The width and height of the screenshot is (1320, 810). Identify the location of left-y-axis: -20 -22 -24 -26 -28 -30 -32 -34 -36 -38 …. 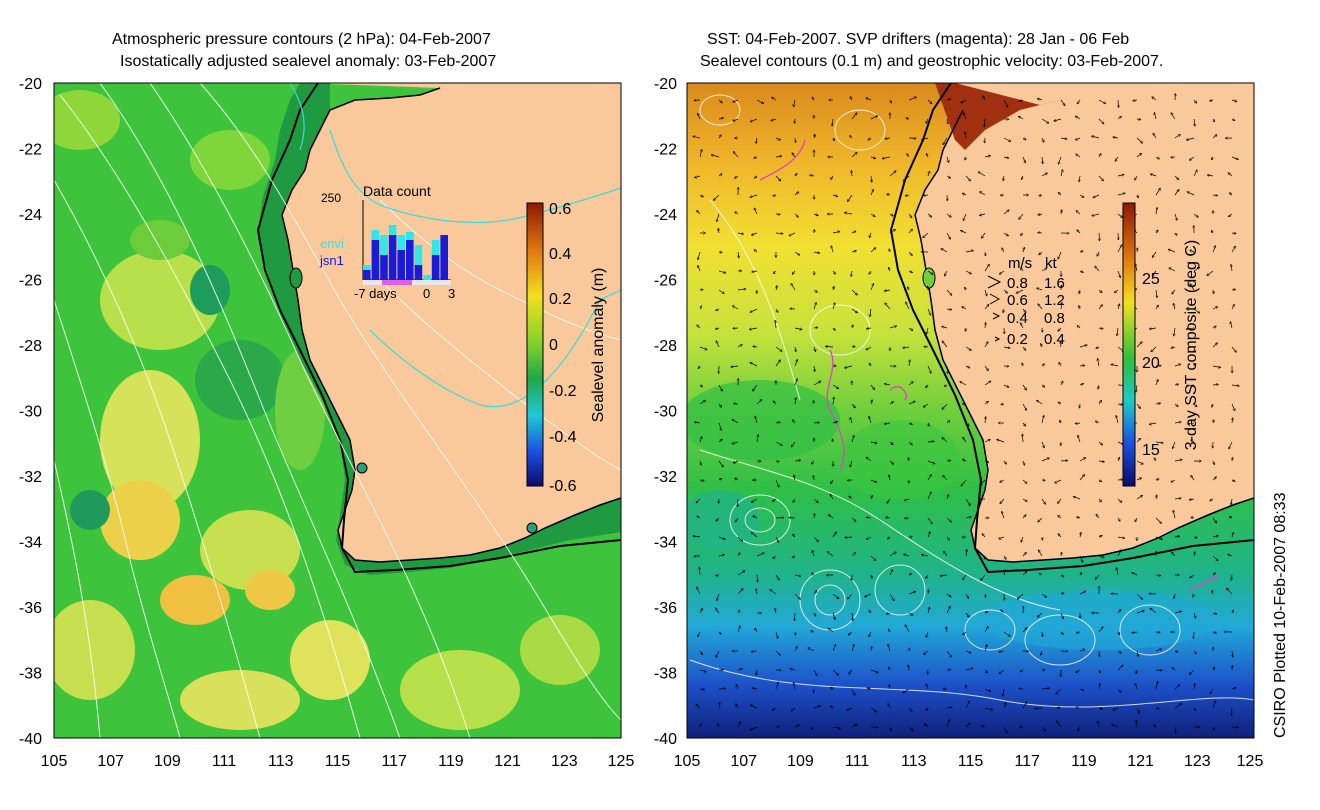
(30, 412).